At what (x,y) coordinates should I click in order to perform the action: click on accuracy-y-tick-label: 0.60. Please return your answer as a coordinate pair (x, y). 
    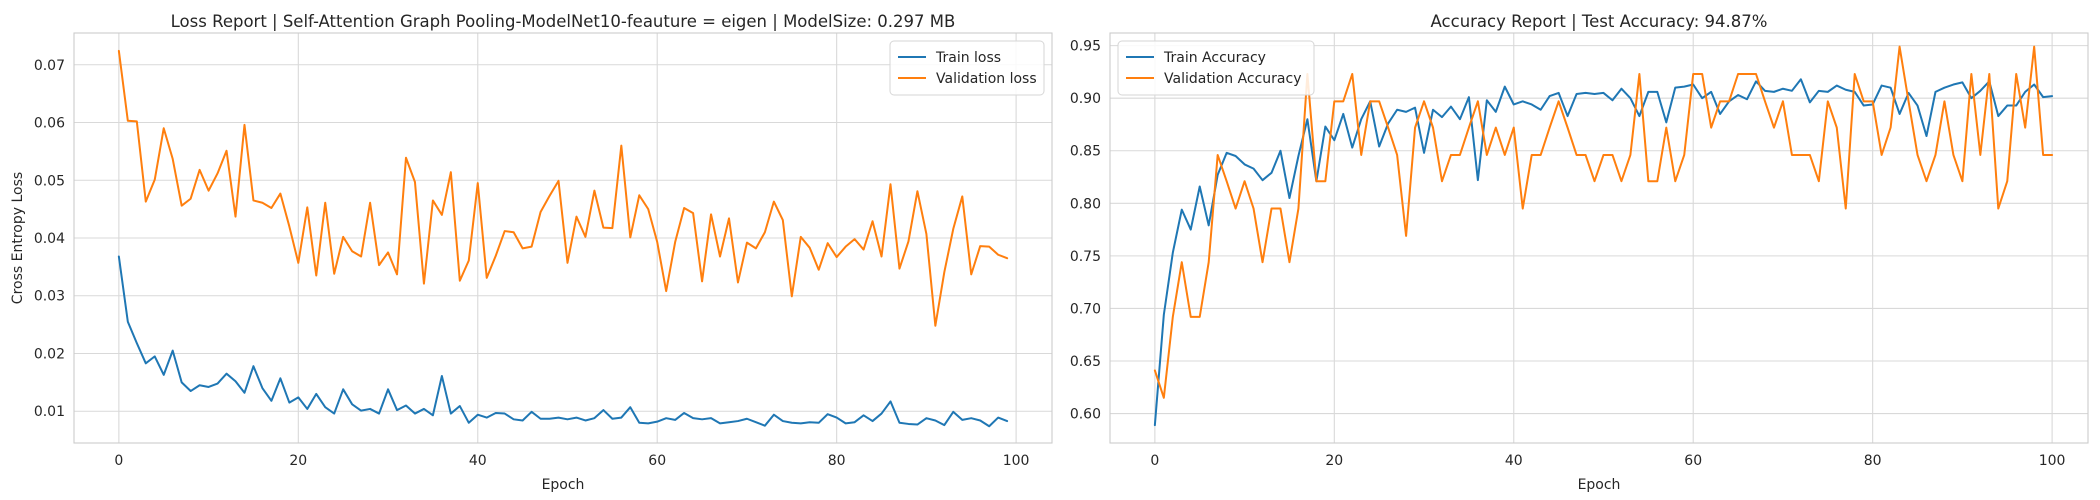
    Looking at the image, I should click on (1085, 415).